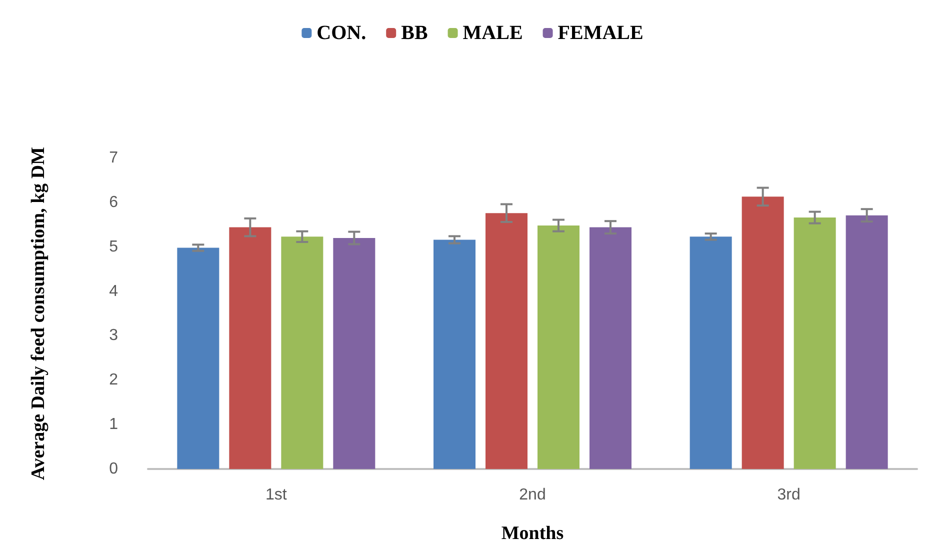 This screenshot has width=945, height=556. What do you see at coordinates (113, 335) in the screenshot?
I see `y-tick-label: 3` at bounding box center [113, 335].